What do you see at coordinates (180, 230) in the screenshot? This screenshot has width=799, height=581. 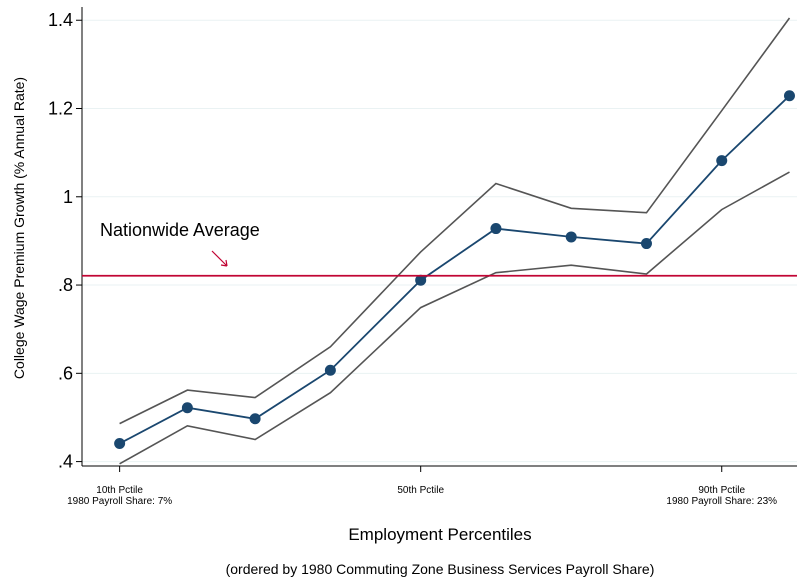 I see `nationwide-average-label: Nationwide Average` at bounding box center [180, 230].